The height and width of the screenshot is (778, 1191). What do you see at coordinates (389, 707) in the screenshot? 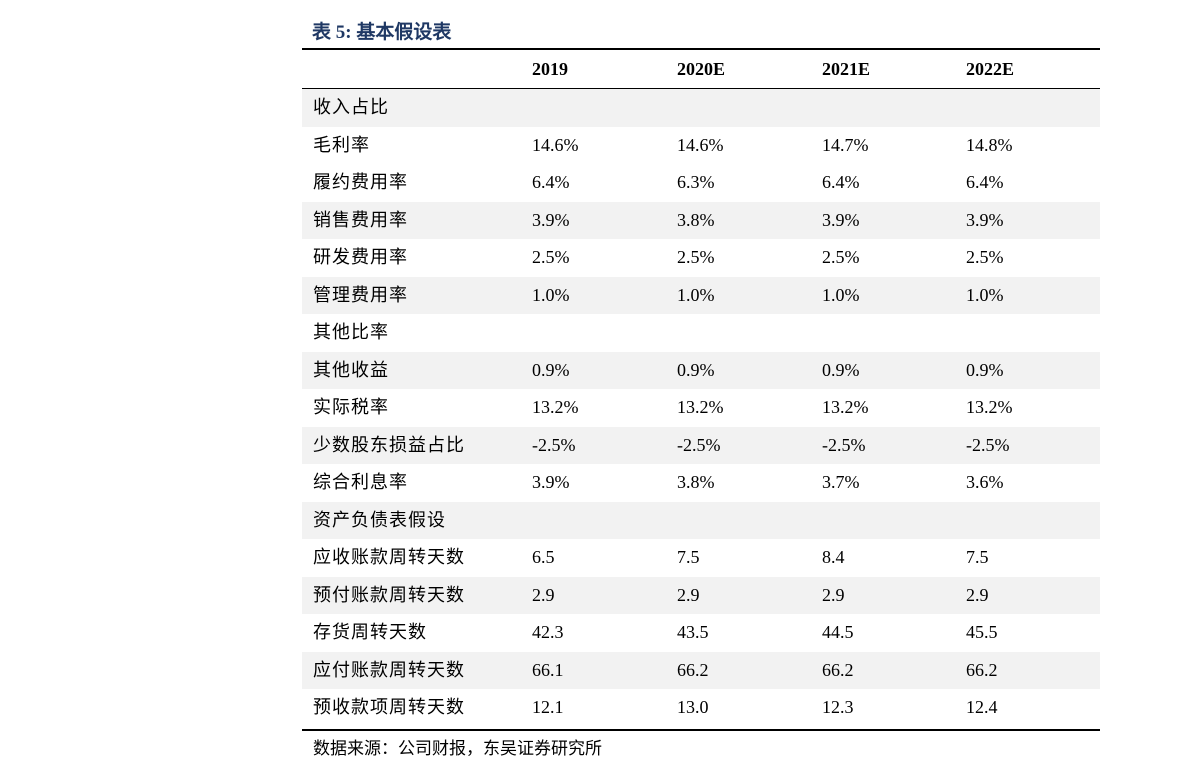
I see `row-label: 预收款项周转天数` at bounding box center [389, 707].